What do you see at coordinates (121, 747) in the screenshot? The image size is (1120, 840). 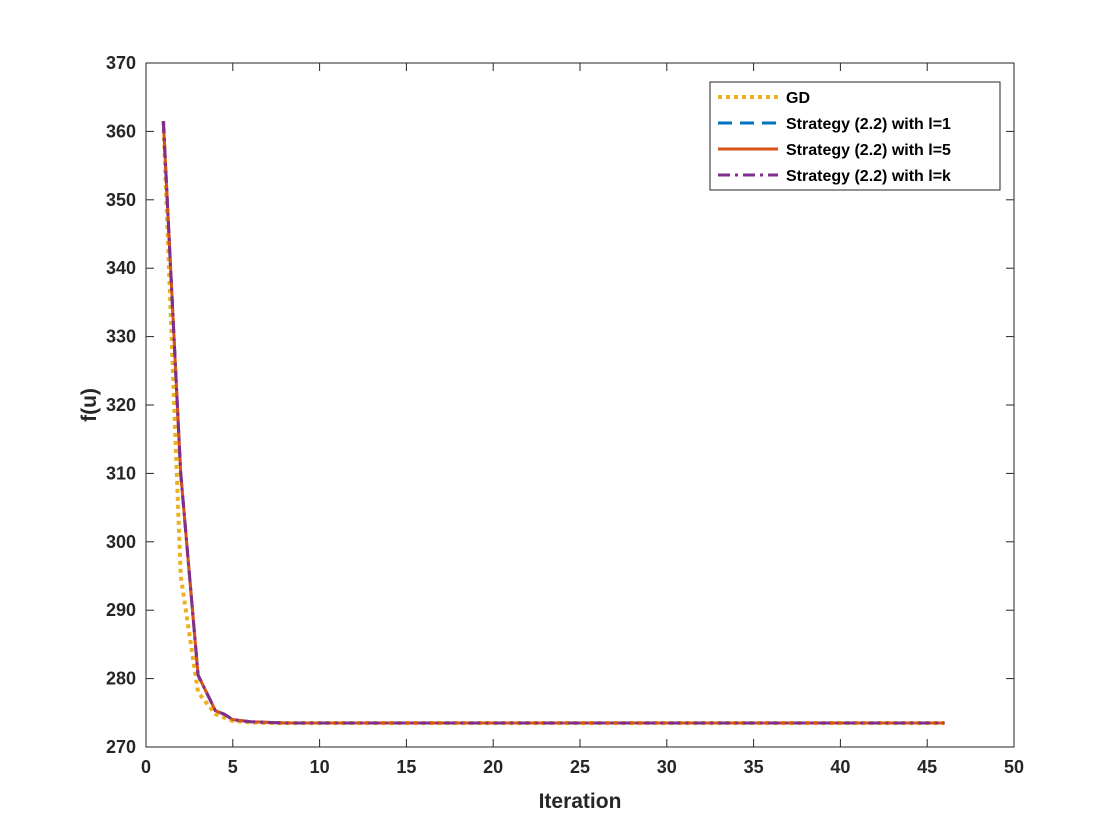 I see `y-tick-label: 270` at bounding box center [121, 747].